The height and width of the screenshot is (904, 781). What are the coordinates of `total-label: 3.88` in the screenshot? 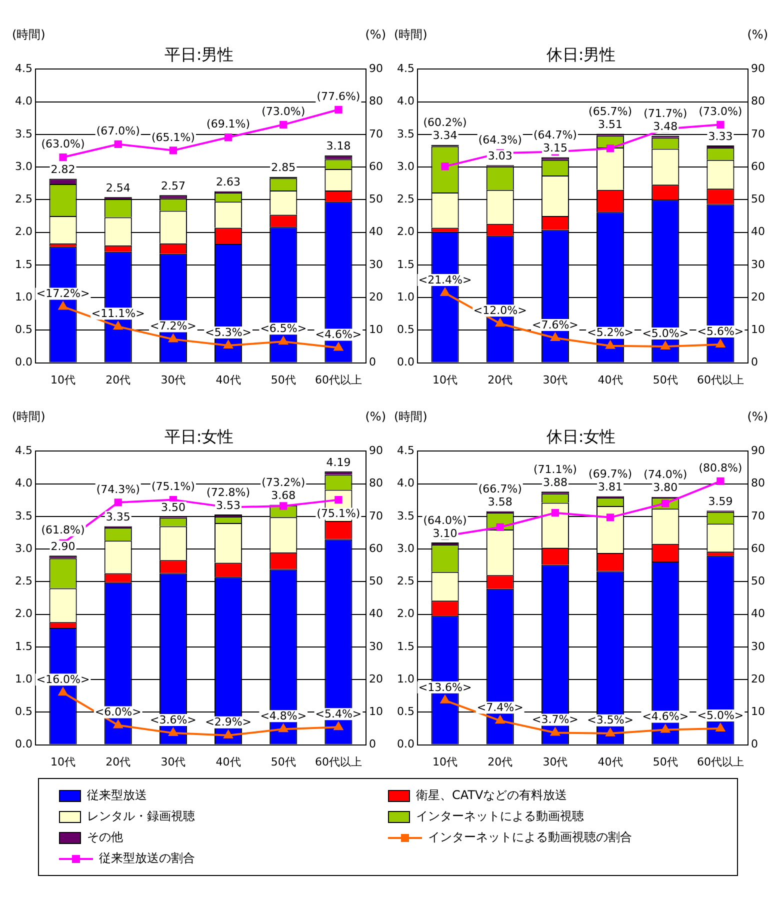 It's located at (555, 483).